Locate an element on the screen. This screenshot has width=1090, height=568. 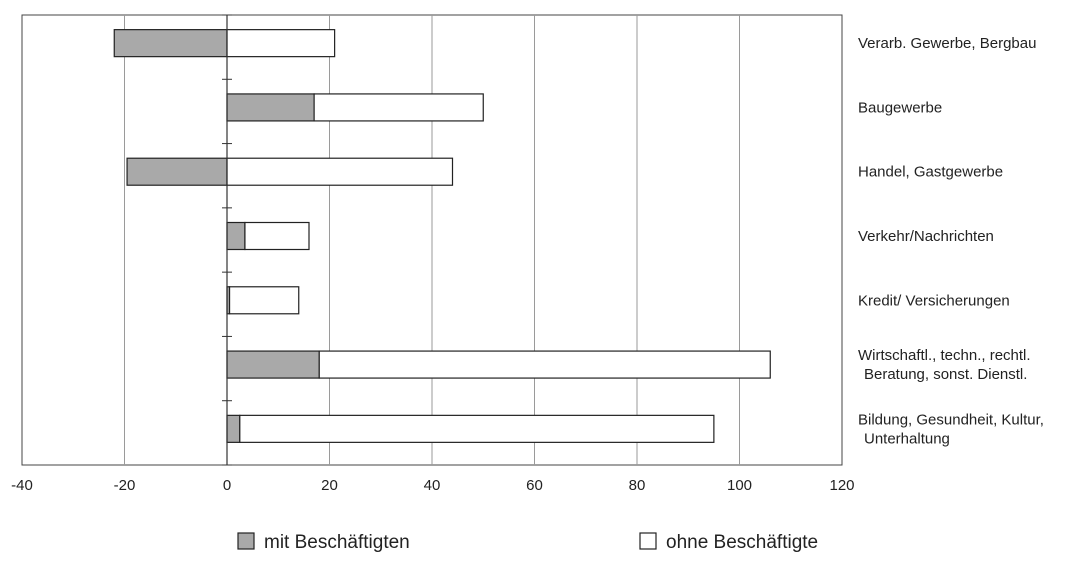
category-label-line: Unterhaltung is located at coordinates (907, 438).